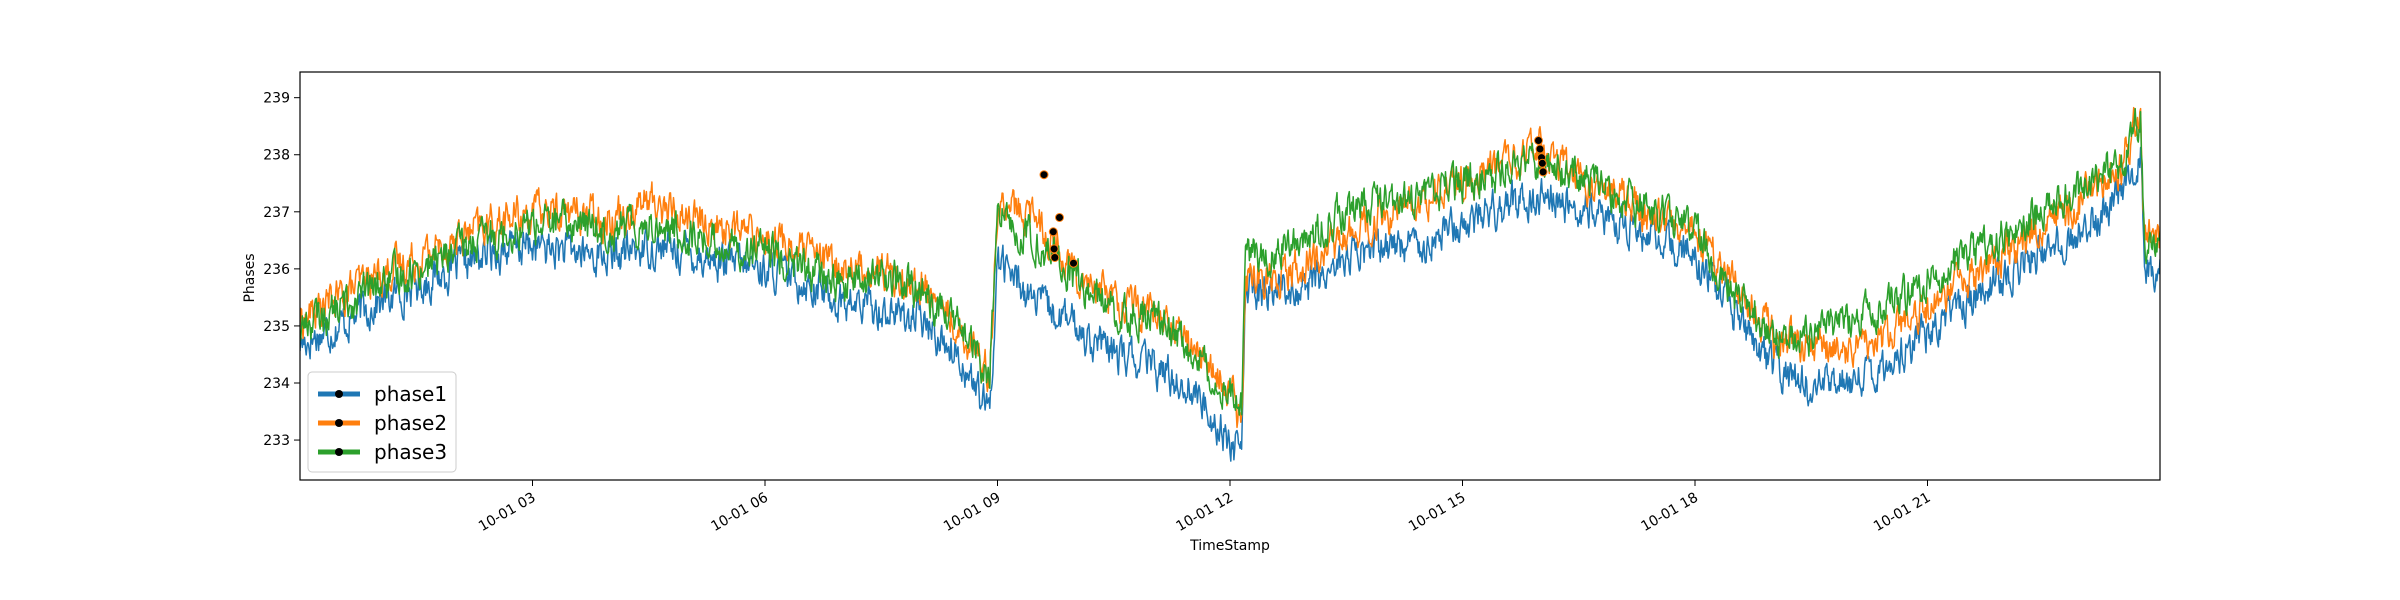  What do you see at coordinates (276, 99) in the screenshot?
I see `y-tick-label: 239` at bounding box center [276, 99].